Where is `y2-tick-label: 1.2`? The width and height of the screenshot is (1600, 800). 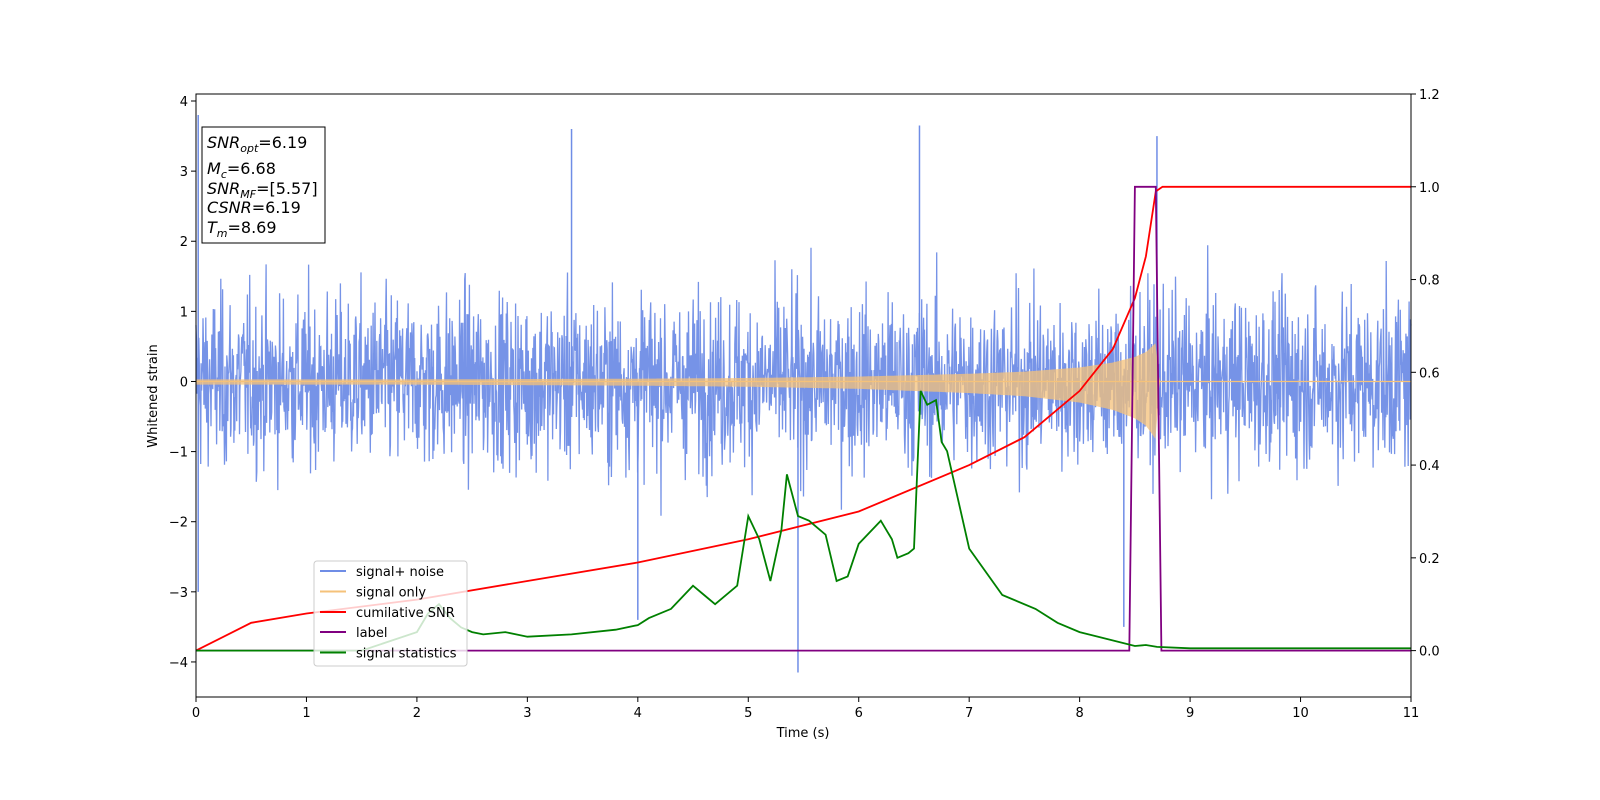
y2-tick-label: 1.2 is located at coordinates (1429, 95).